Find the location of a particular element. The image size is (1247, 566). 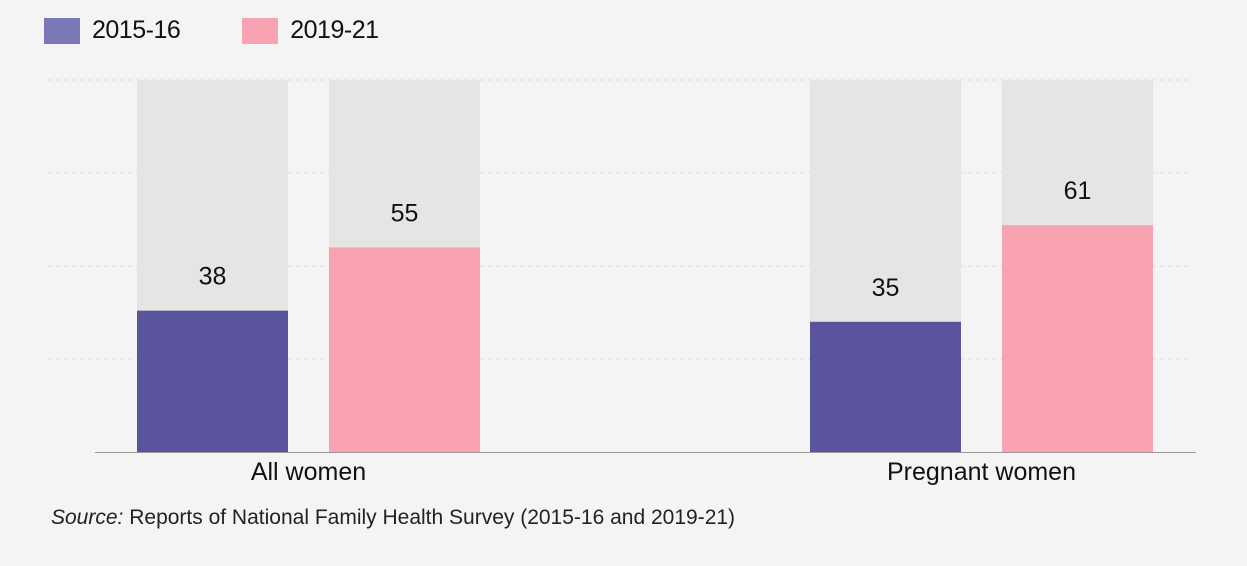

data-label: 55 is located at coordinates (405, 213).